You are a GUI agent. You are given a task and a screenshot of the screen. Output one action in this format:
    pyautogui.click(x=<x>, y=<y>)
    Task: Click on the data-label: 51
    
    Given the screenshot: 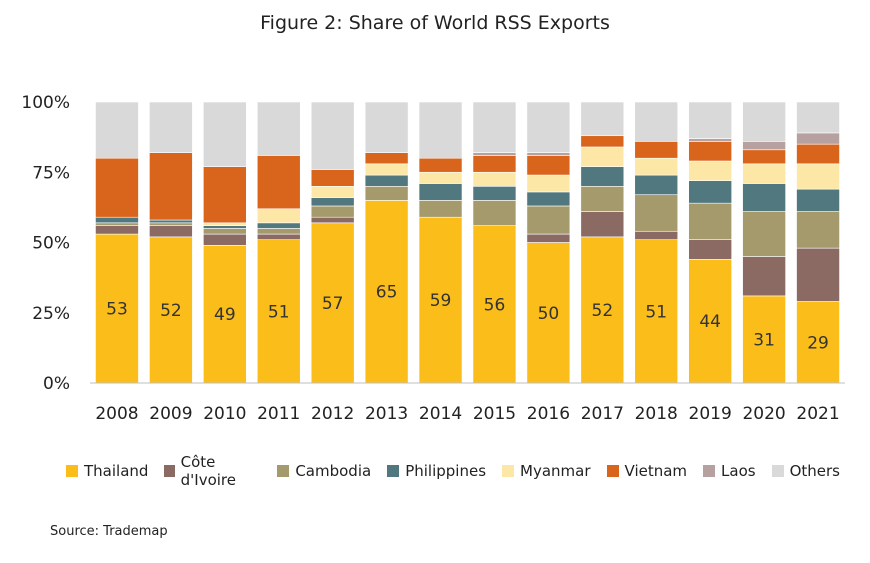 What is the action you would take?
    pyautogui.click(x=279, y=312)
    